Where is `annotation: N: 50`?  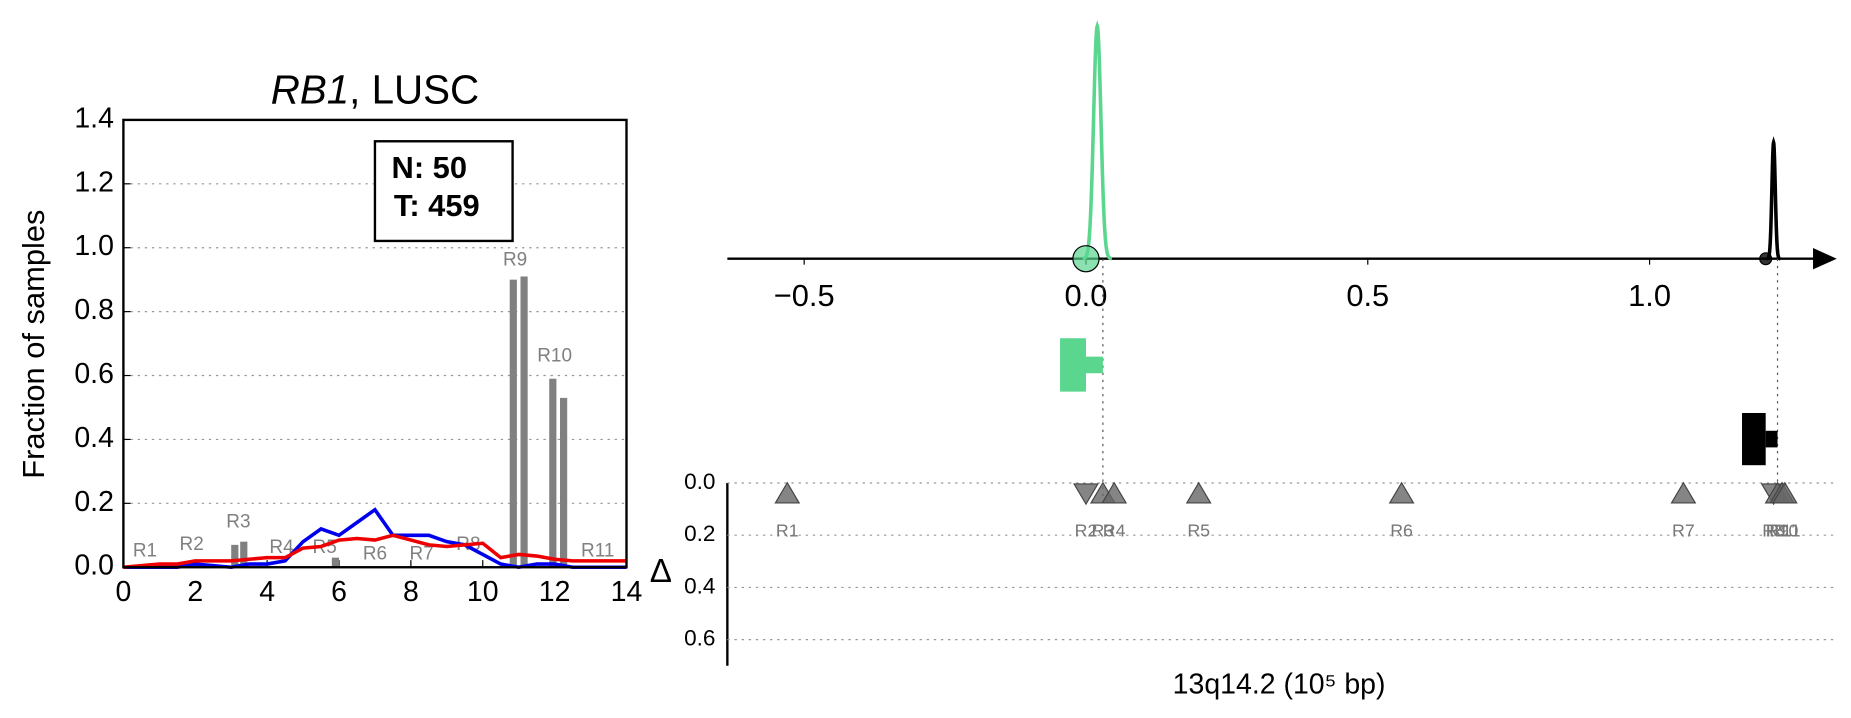
annotation: N: 50 is located at coordinates (429, 167).